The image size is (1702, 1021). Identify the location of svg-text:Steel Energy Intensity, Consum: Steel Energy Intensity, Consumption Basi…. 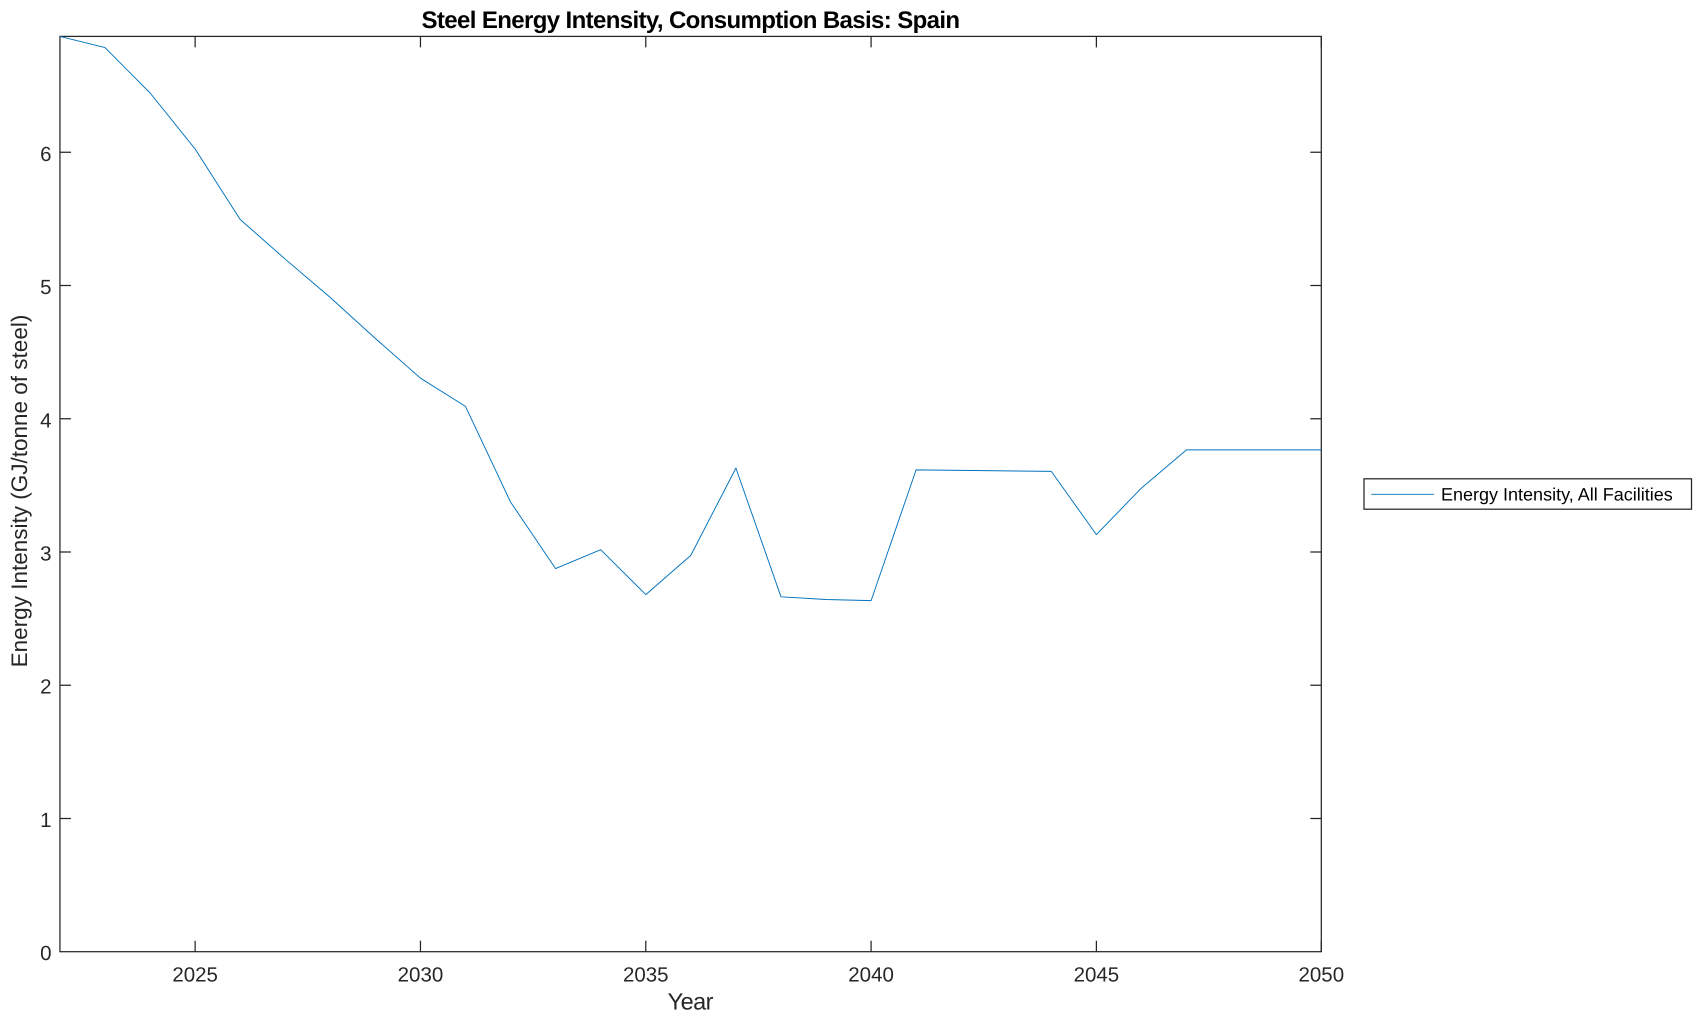
(691, 20).